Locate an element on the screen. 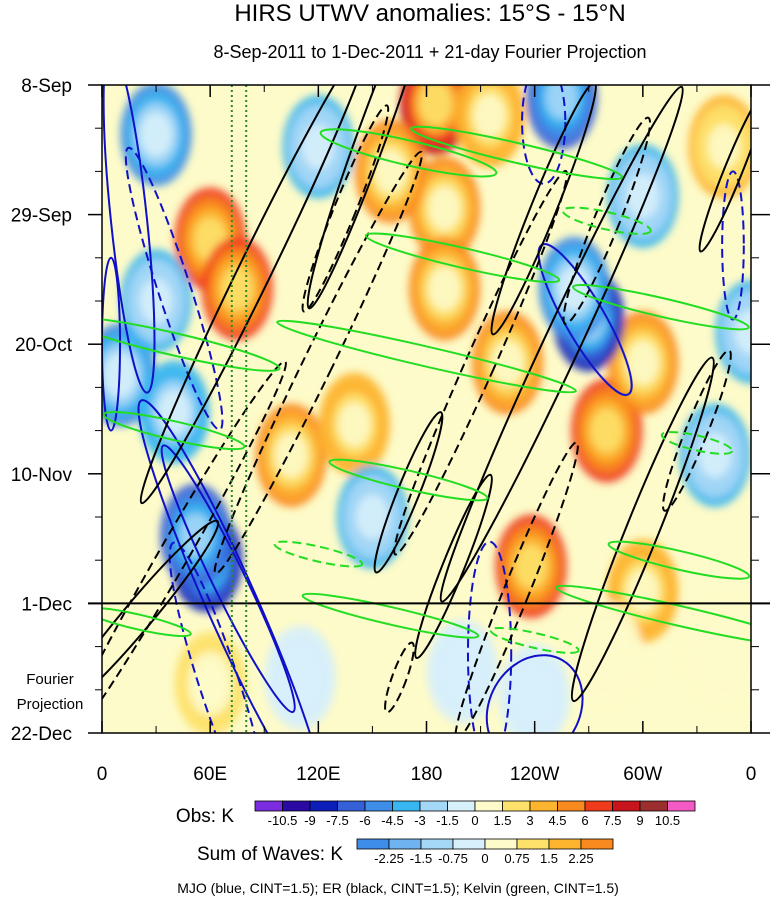  y-tick-label-1: 29-Sep is located at coordinates (41, 216).